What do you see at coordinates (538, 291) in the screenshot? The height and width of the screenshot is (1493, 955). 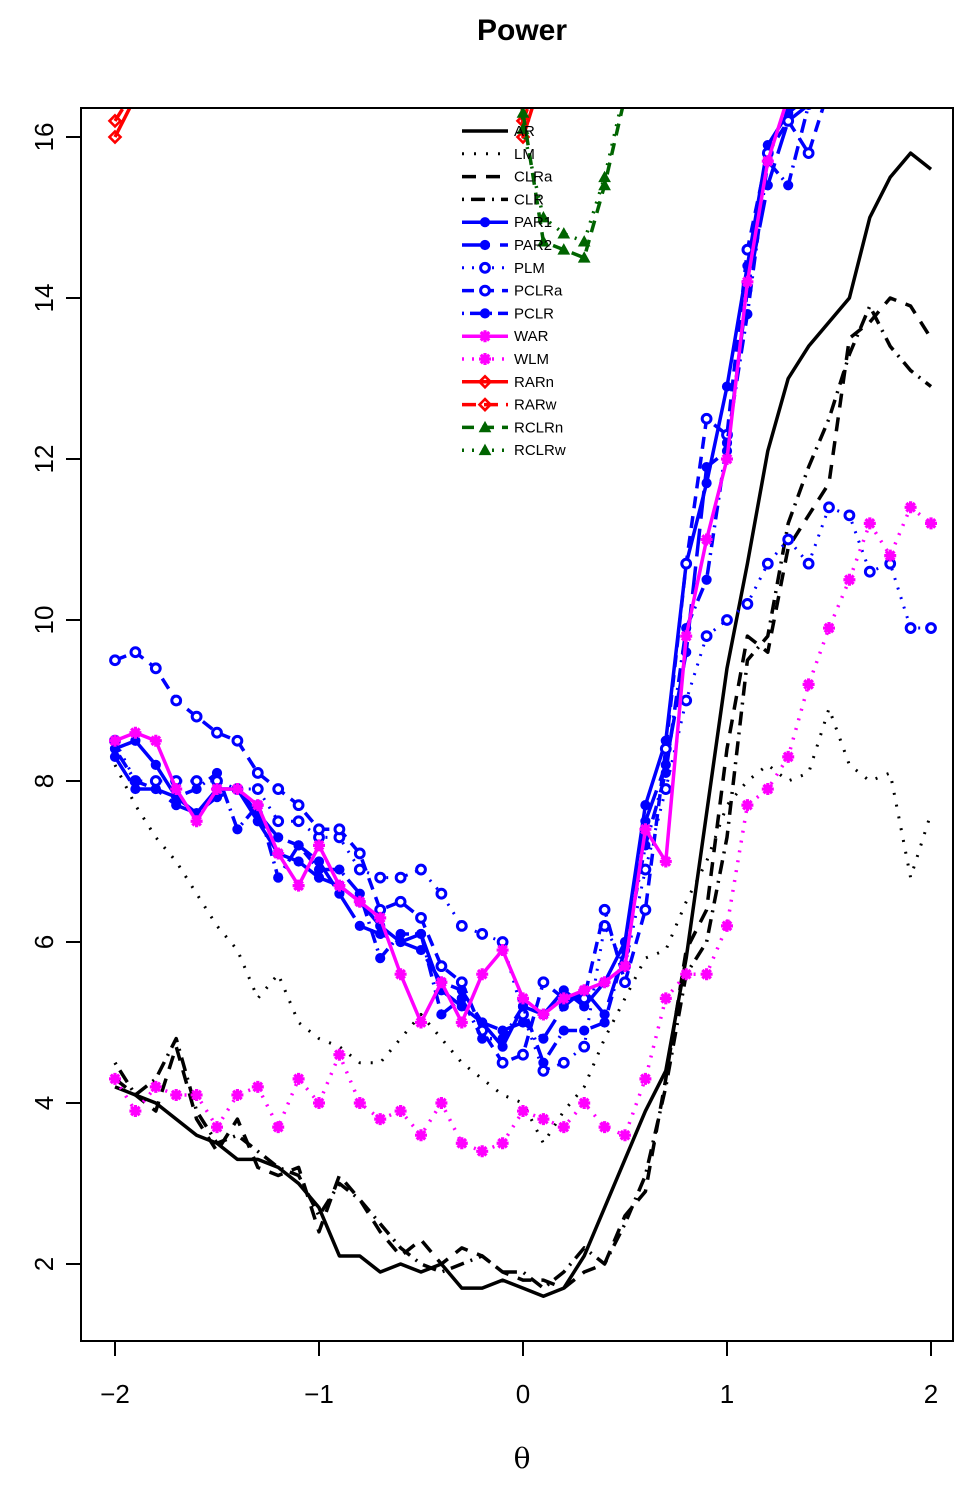 I see `legend-label-pclra: PCLRa` at bounding box center [538, 291].